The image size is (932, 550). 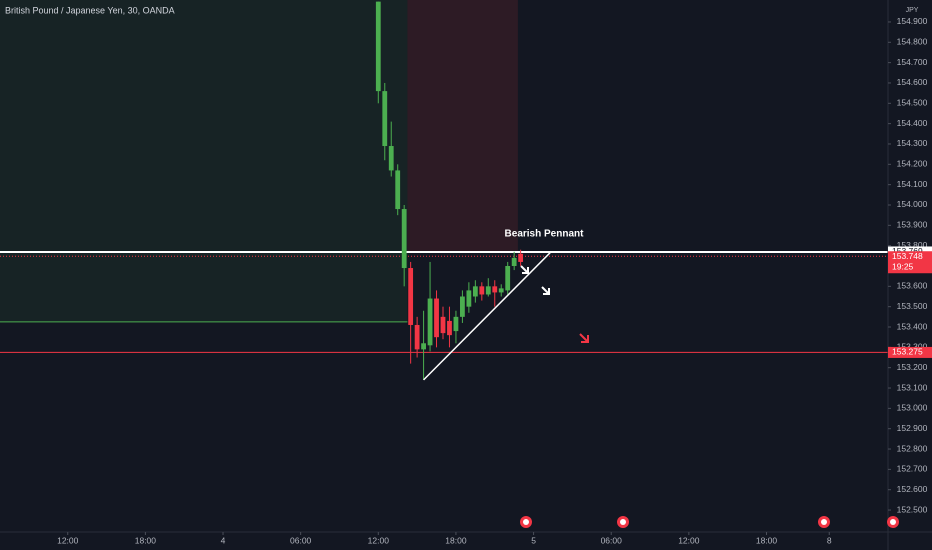 What do you see at coordinates (912, 123) in the screenshot?
I see `y-tick-label: 154.400` at bounding box center [912, 123].